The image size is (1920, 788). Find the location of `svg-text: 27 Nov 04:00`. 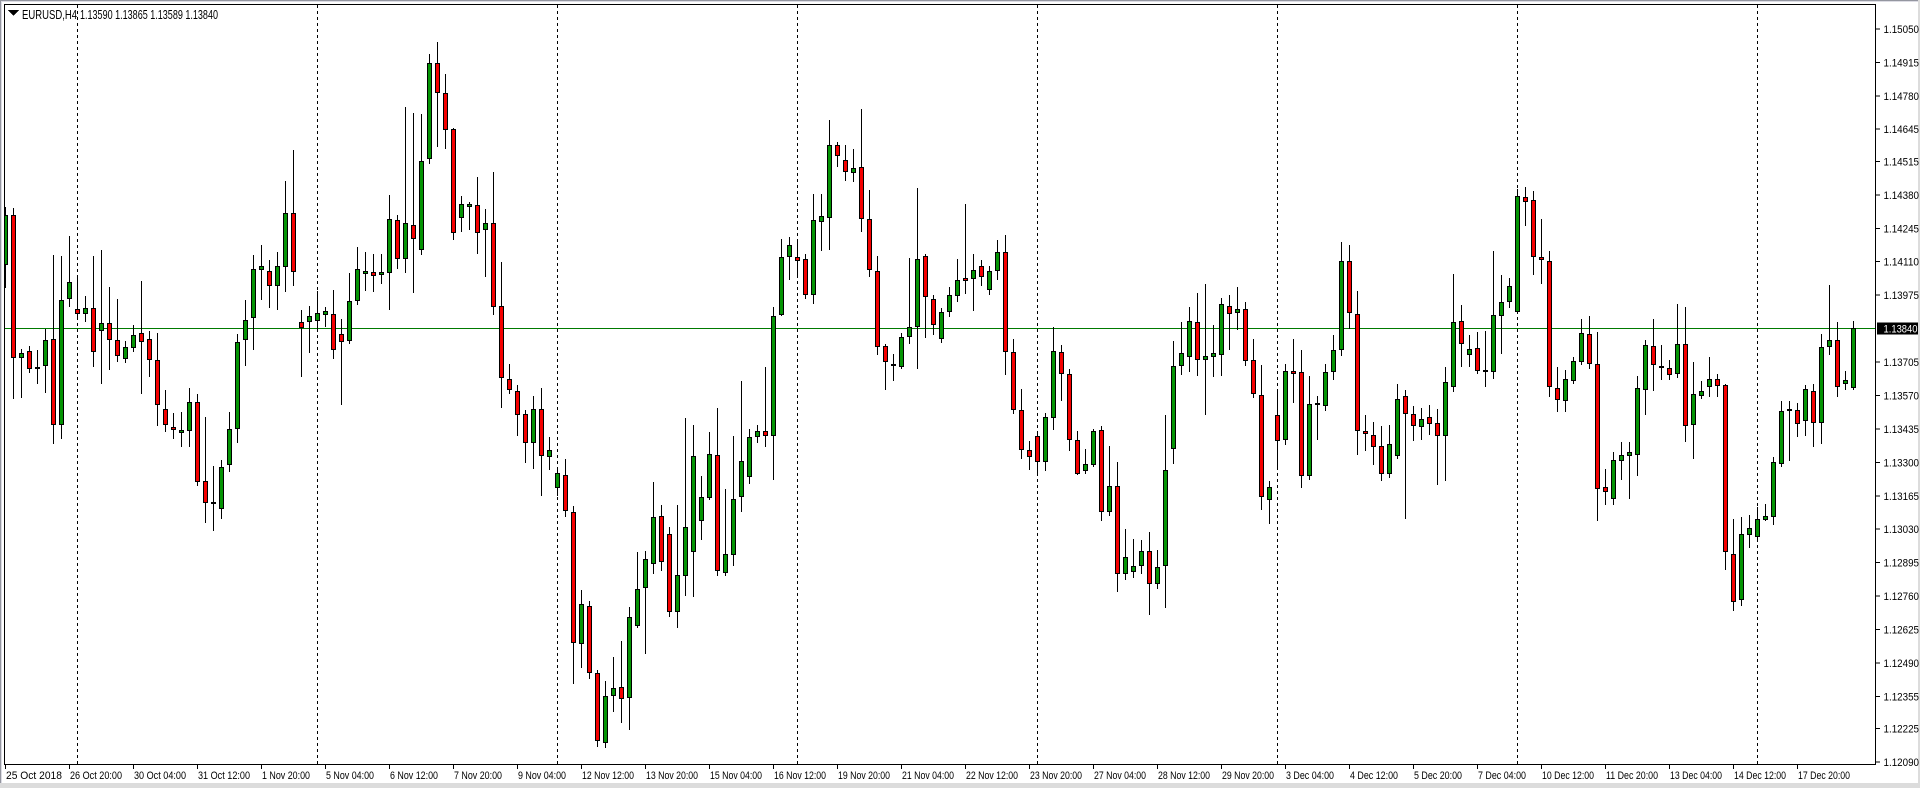

svg-text: 27 Nov 04:00 is located at coordinates (1120, 776).